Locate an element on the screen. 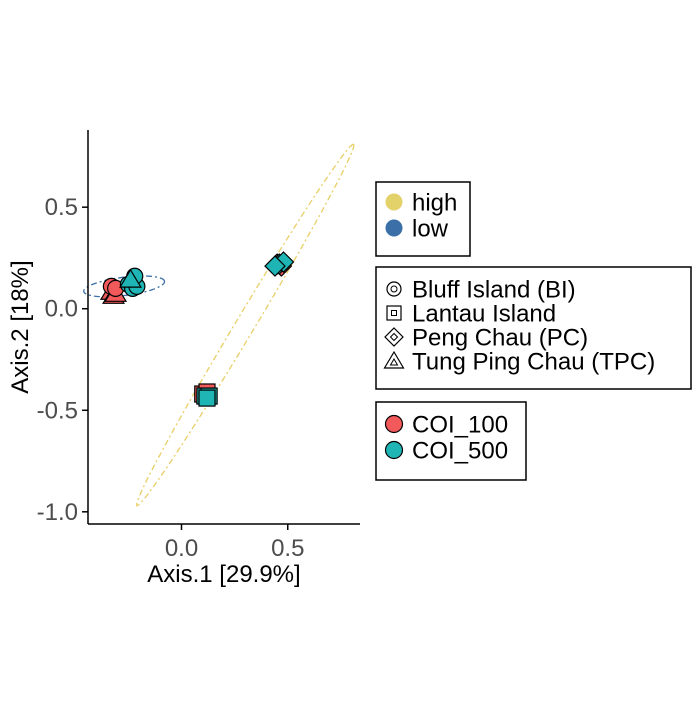 The width and height of the screenshot is (699, 716). y-axis-title: Axis.2 [18%] is located at coordinates (20, 326).